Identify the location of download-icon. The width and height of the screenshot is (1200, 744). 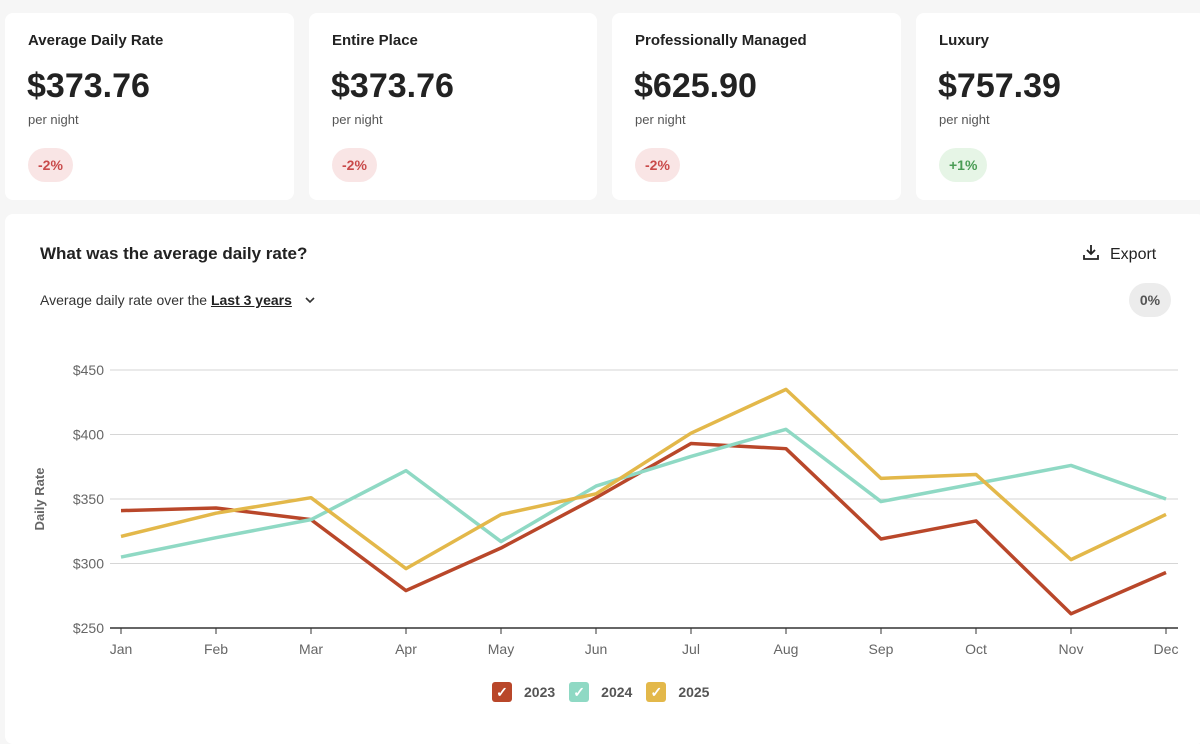
(1091, 254).